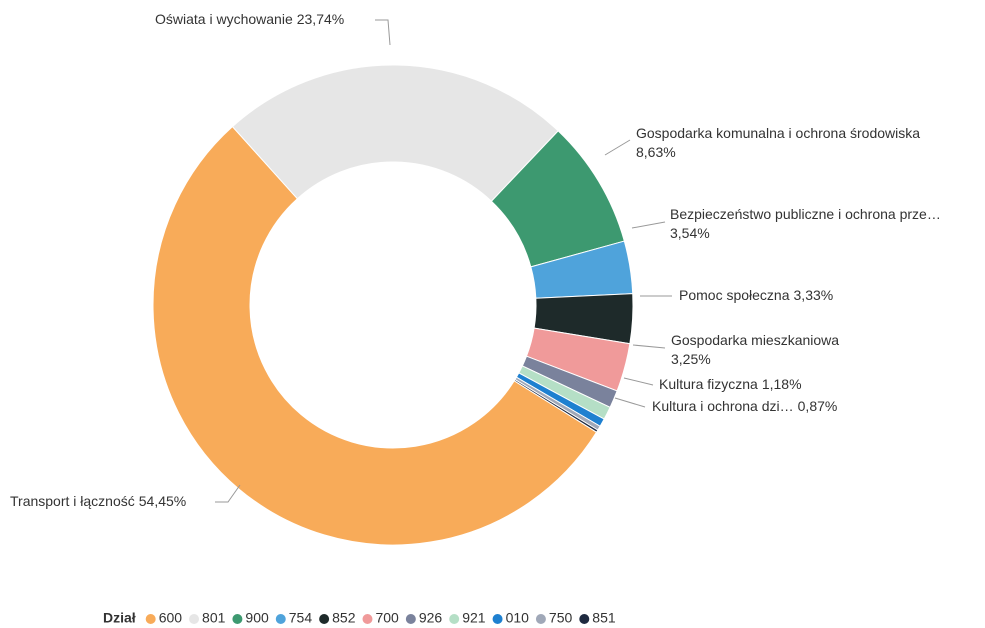 The width and height of the screenshot is (985, 628). I want to click on legend-label: 700, so click(387, 618).